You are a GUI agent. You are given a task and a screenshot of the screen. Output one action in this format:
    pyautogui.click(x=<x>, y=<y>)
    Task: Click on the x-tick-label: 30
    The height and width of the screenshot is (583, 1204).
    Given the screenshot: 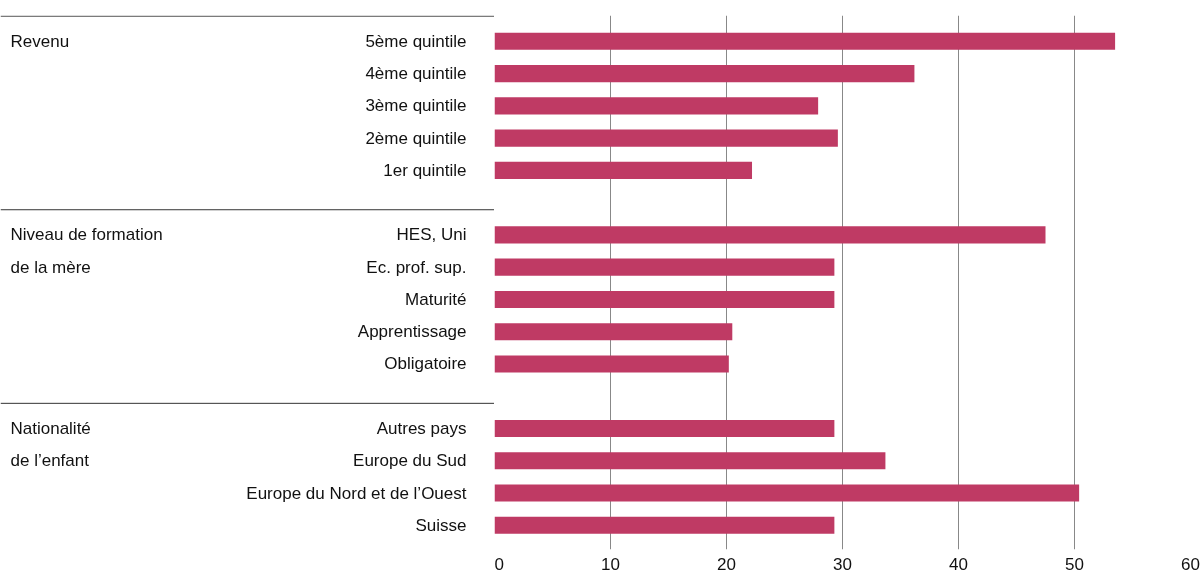 What is the action you would take?
    pyautogui.click(x=842, y=564)
    